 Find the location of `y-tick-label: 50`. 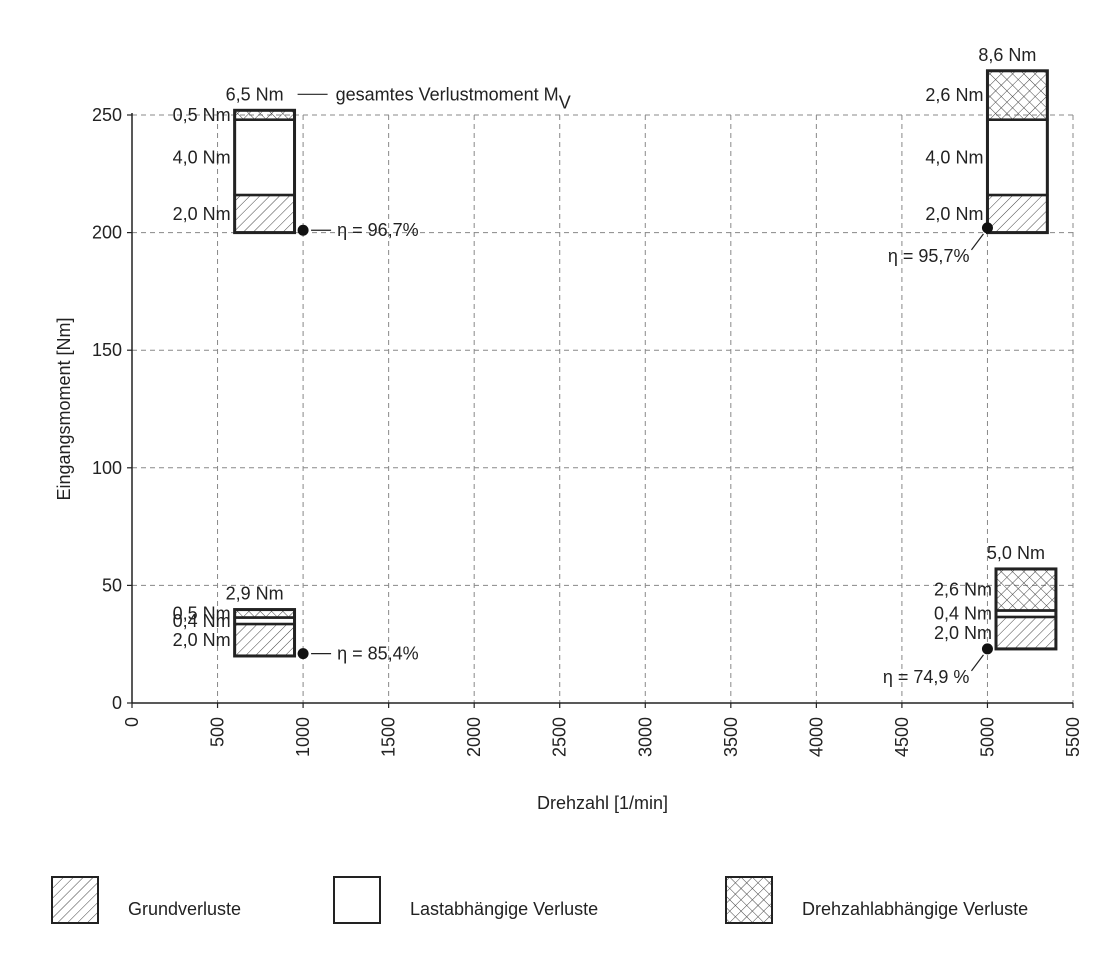

y-tick-label: 50 is located at coordinates (112, 585).